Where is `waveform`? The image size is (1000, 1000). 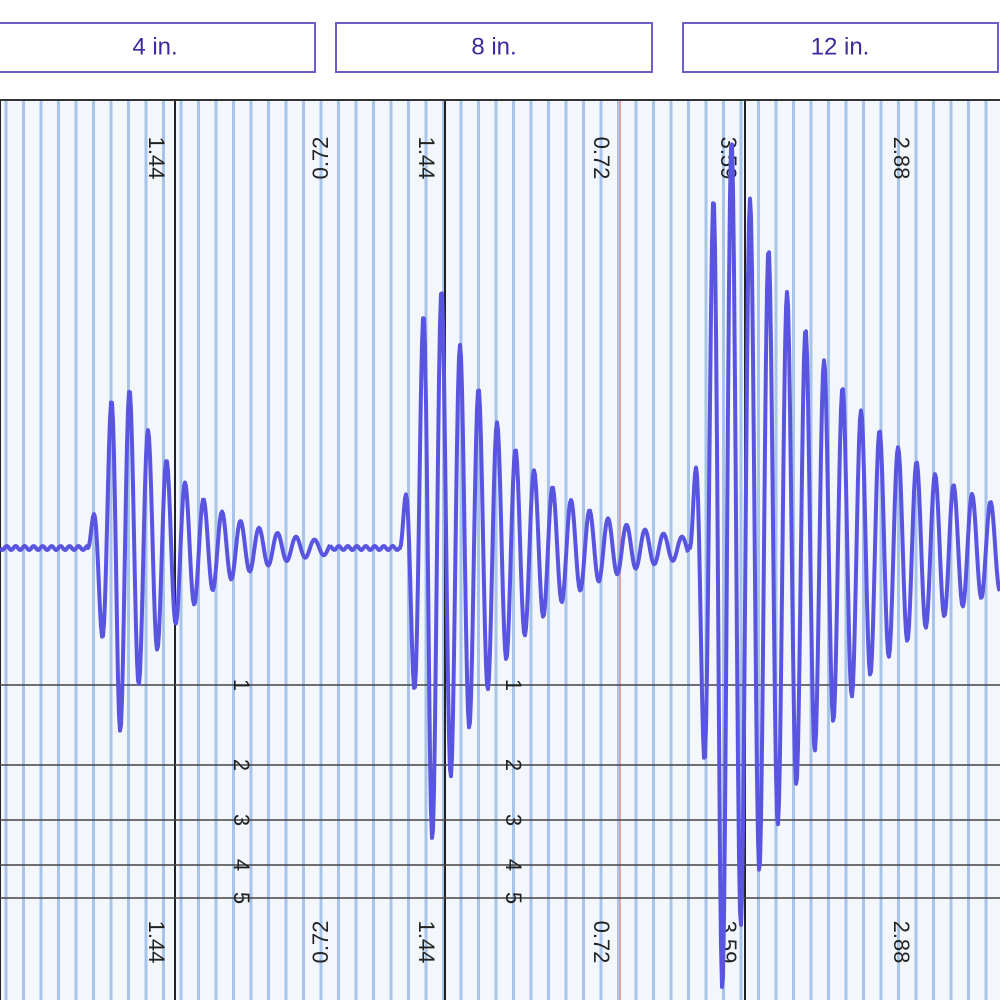 waveform is located at coordinates (166, 561).